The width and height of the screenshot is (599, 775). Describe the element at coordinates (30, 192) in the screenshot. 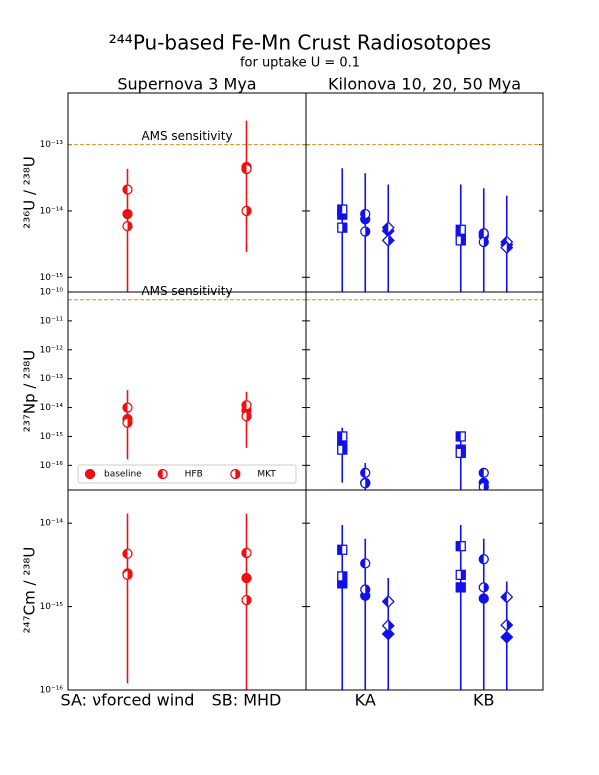

I see `y-axis-label: ²³⁶U / ²³⁸U` at that location.